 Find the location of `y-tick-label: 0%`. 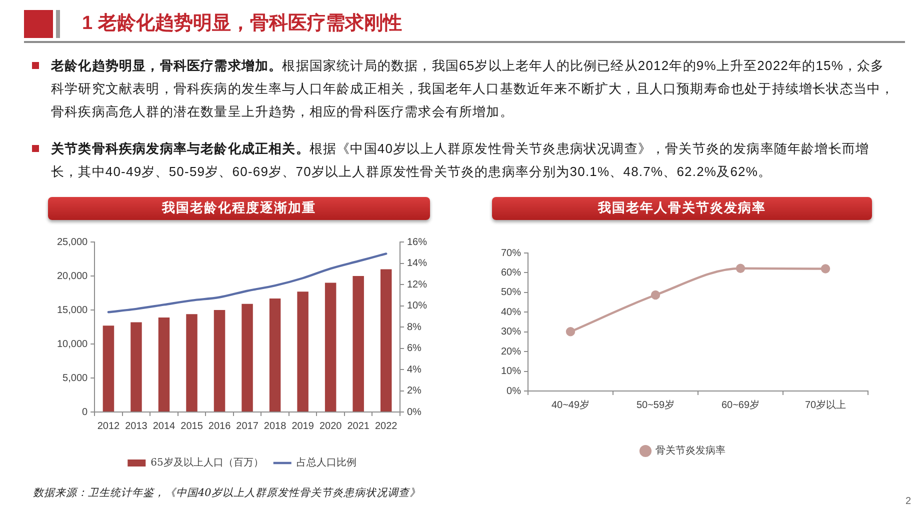

y-tick-label: 0% is located at coordinates (514, 391).